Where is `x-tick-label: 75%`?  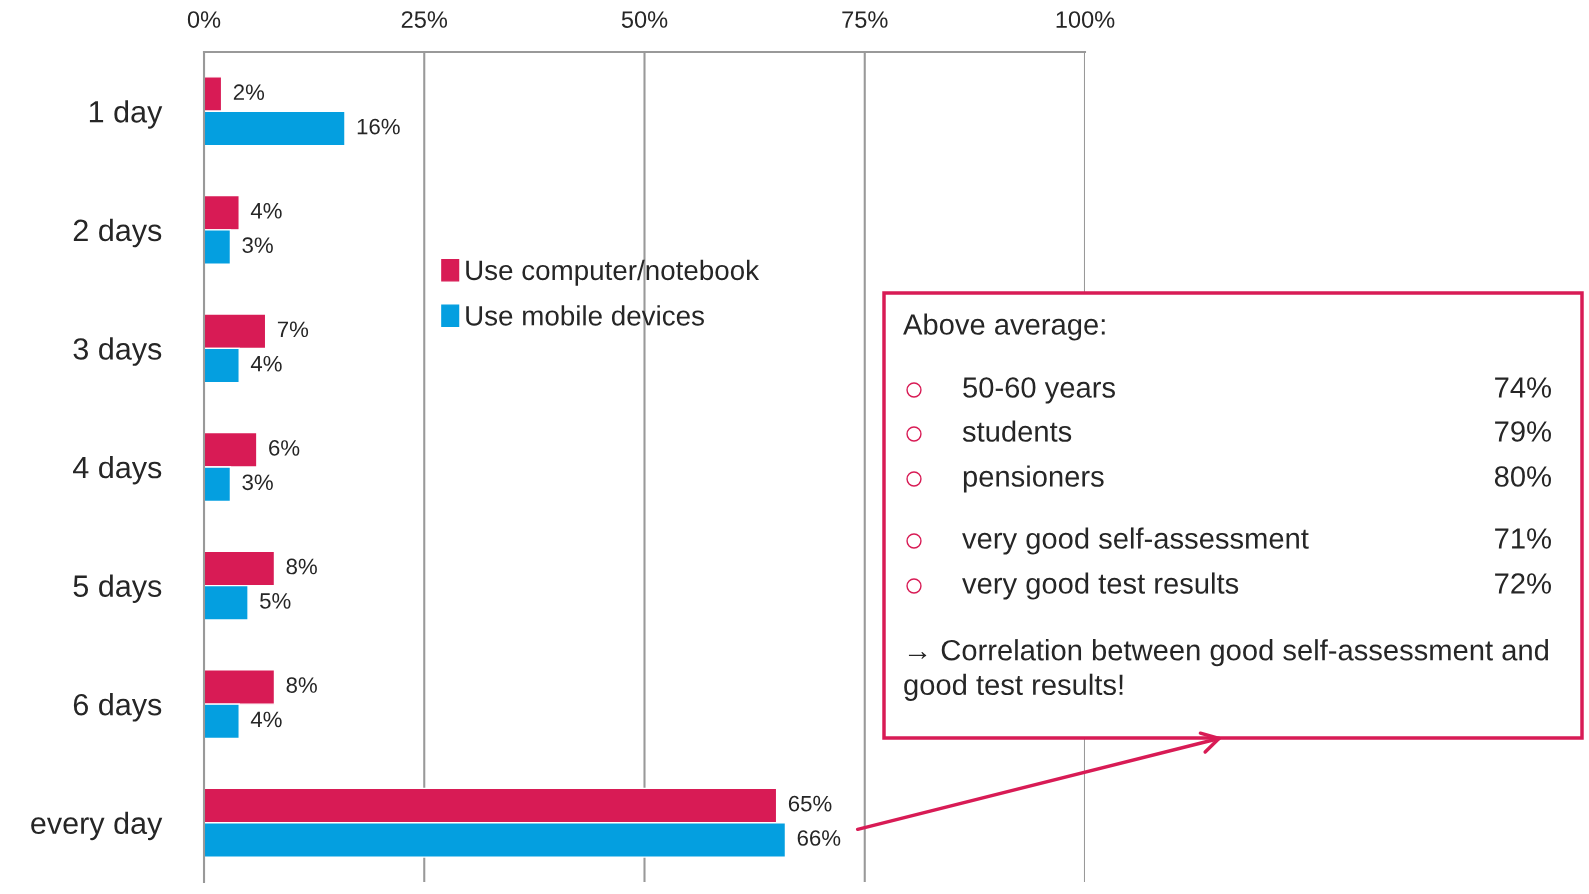 x-tick-label: 75% is located at coordinates (865, 19).